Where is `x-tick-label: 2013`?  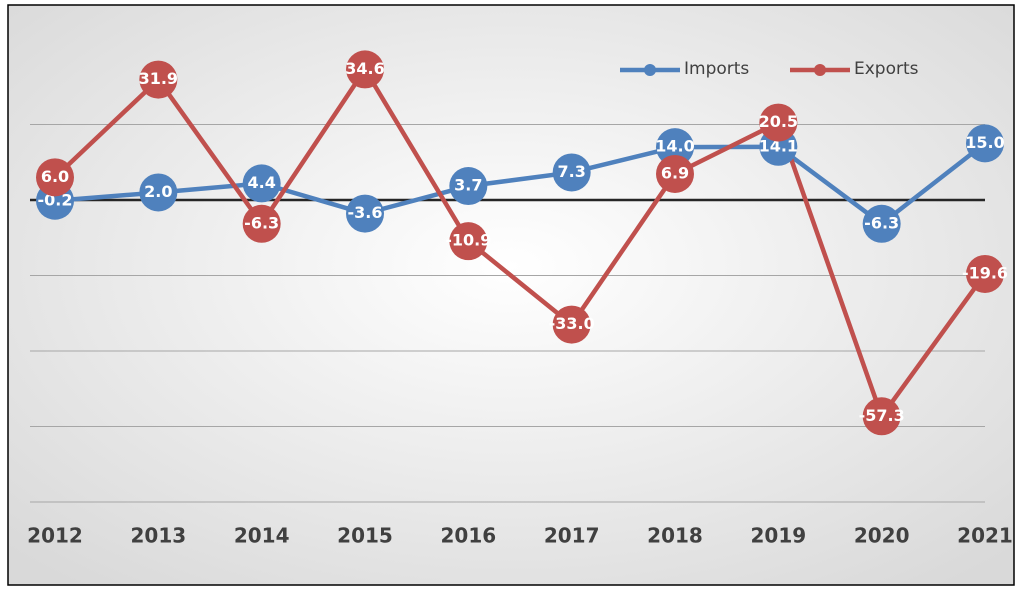
x-tick-label: 2013 is located at coordinates (158, 536).